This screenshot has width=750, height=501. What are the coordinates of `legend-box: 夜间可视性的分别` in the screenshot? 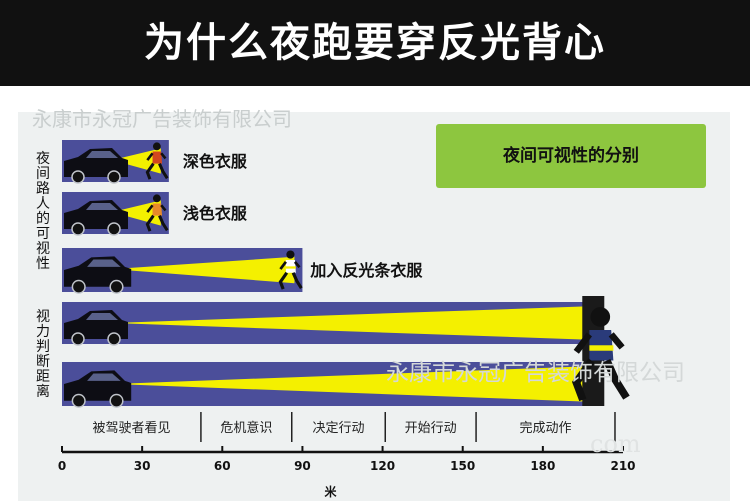 It's located at (571, 156).